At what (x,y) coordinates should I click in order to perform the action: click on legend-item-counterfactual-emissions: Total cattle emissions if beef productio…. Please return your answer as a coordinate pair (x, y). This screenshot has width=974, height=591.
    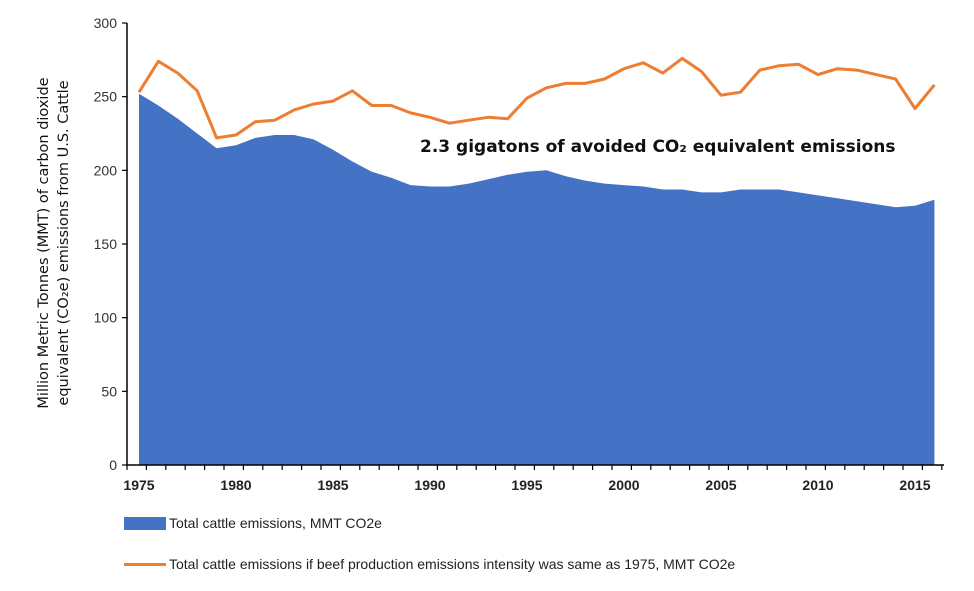
    Looking at the image, I should click on (429, 564).